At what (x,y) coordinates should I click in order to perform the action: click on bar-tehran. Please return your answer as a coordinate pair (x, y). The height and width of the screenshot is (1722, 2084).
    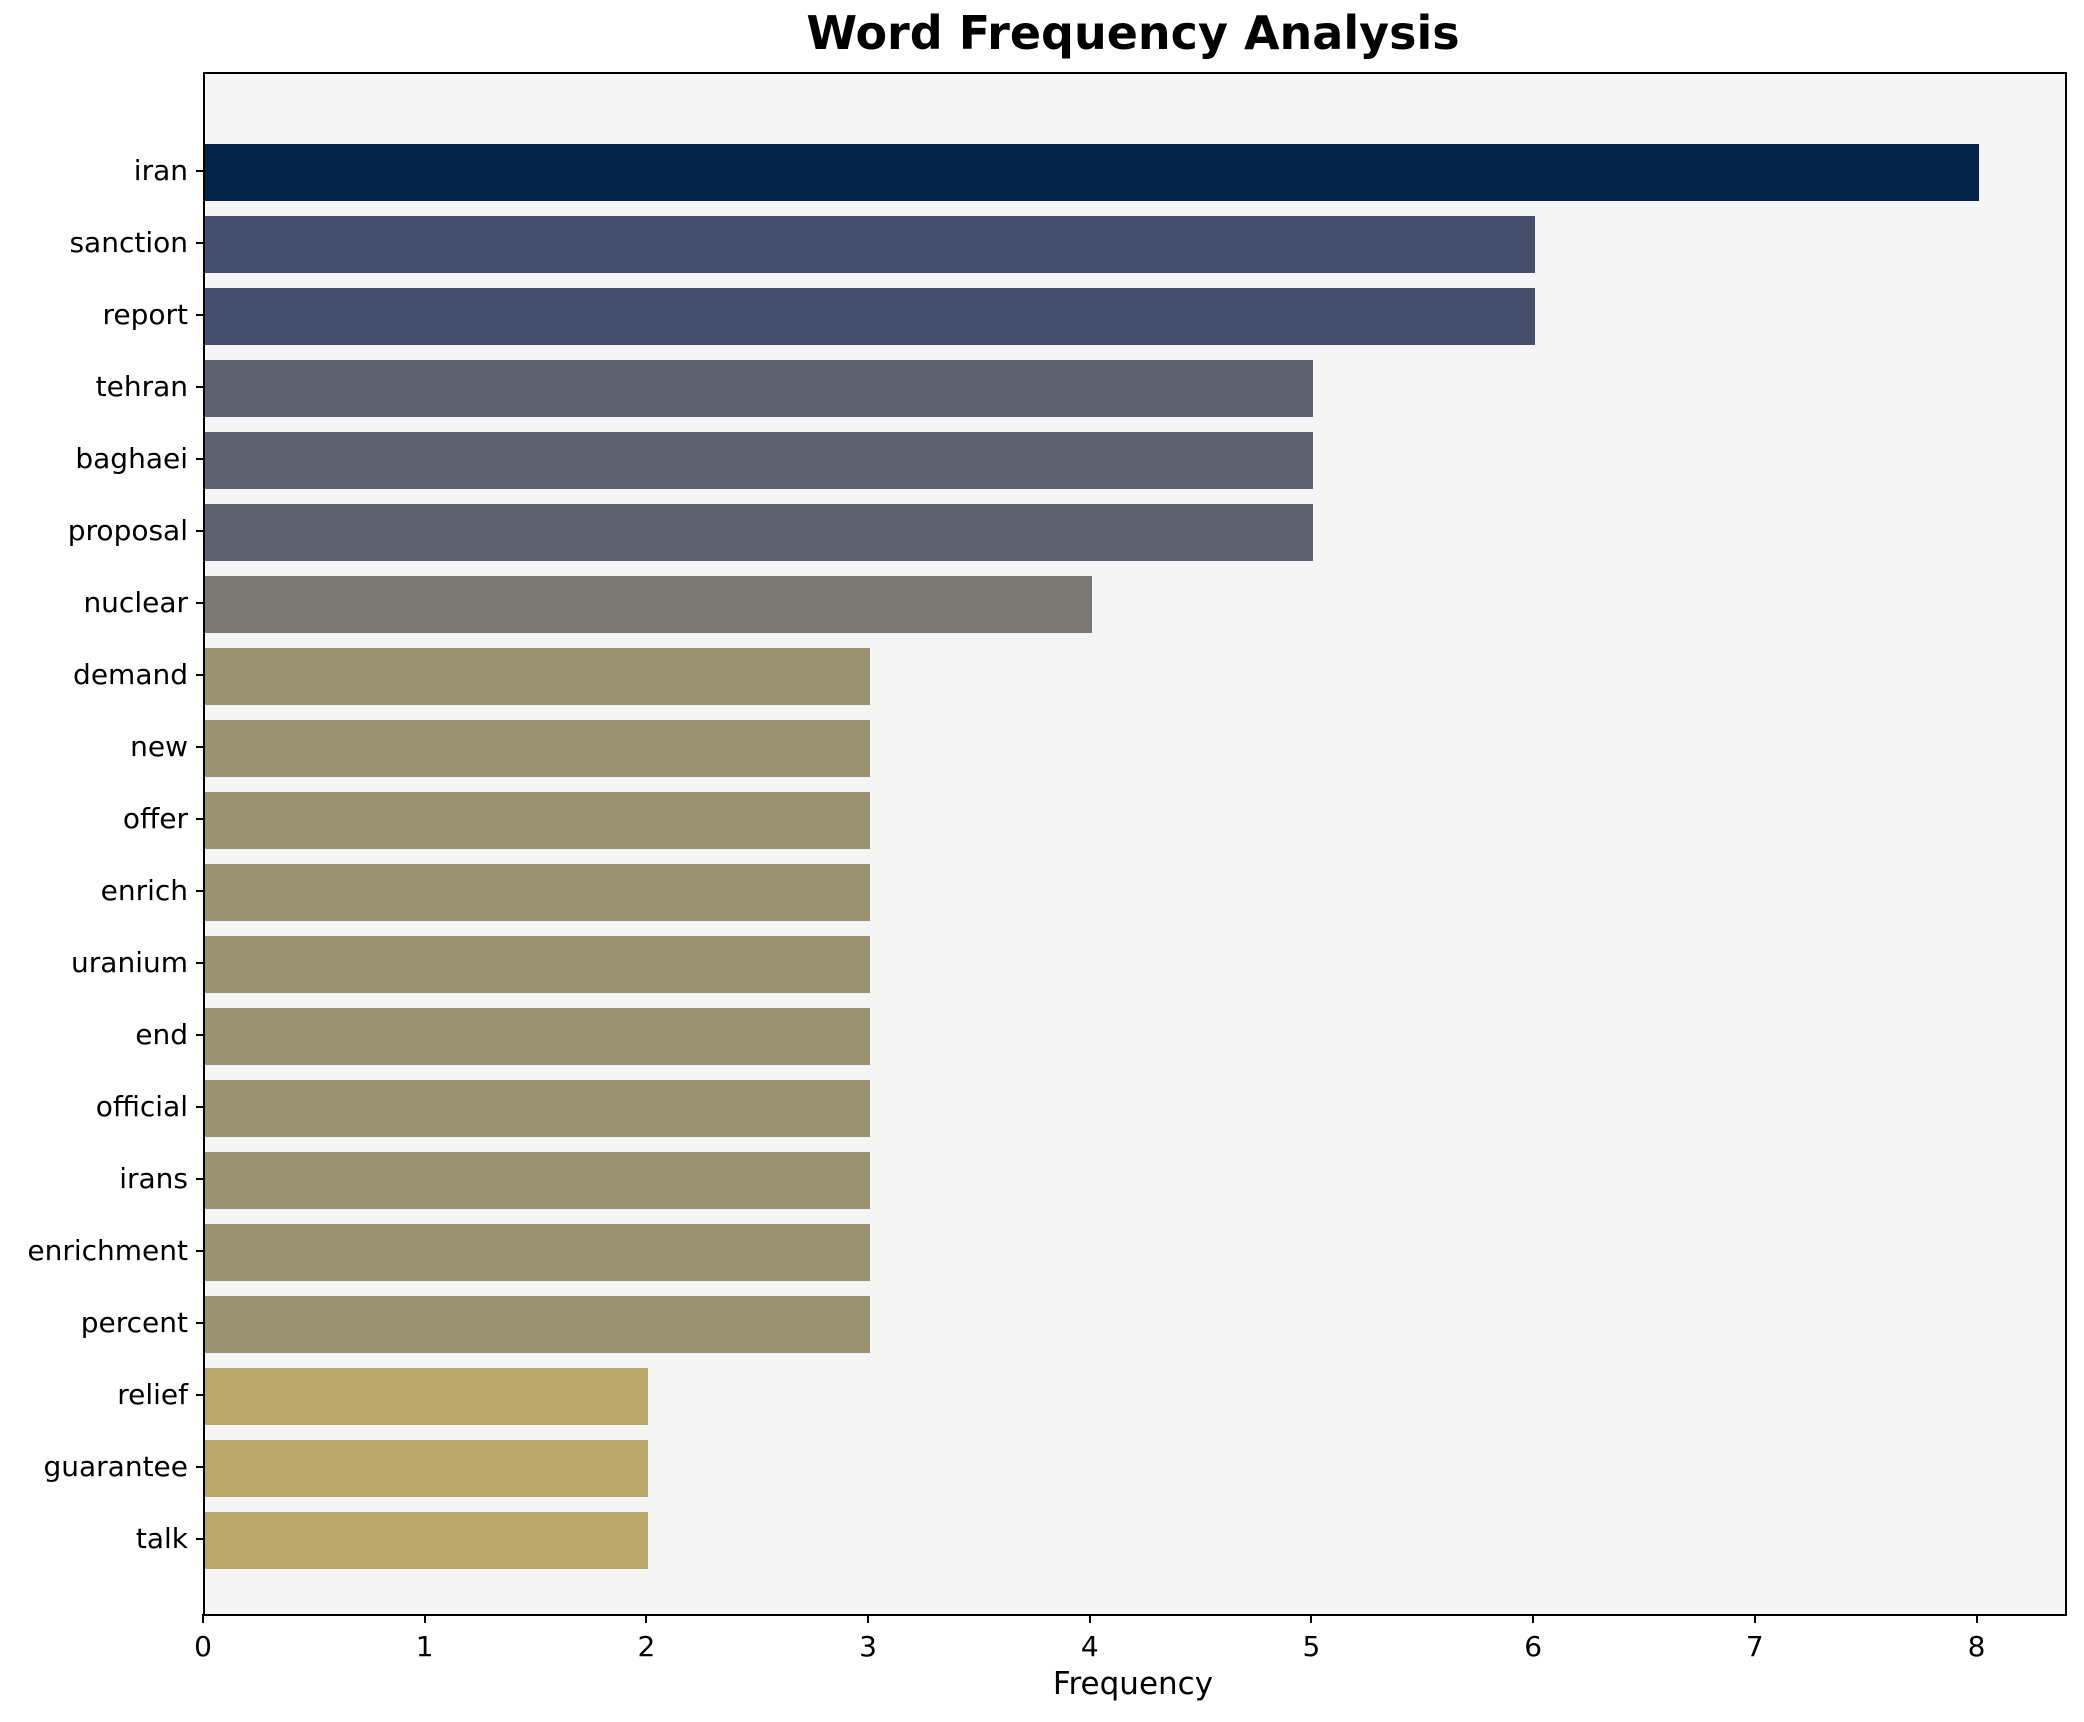
    Looking at the image, I should click on (759, 388).